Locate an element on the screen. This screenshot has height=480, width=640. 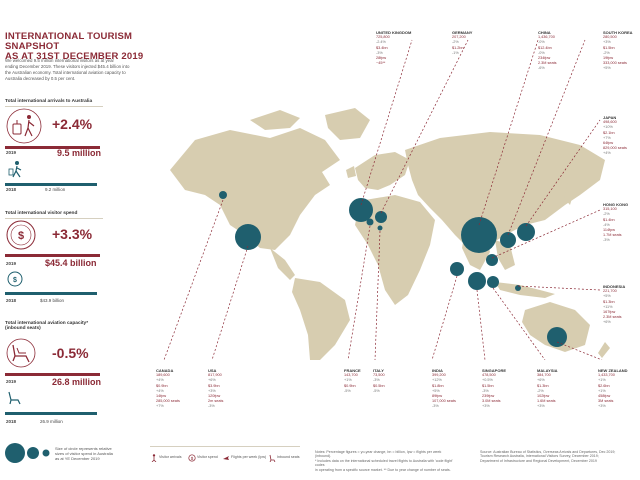
spend-year-2019: 2019 is located at coordinates (11, 263).